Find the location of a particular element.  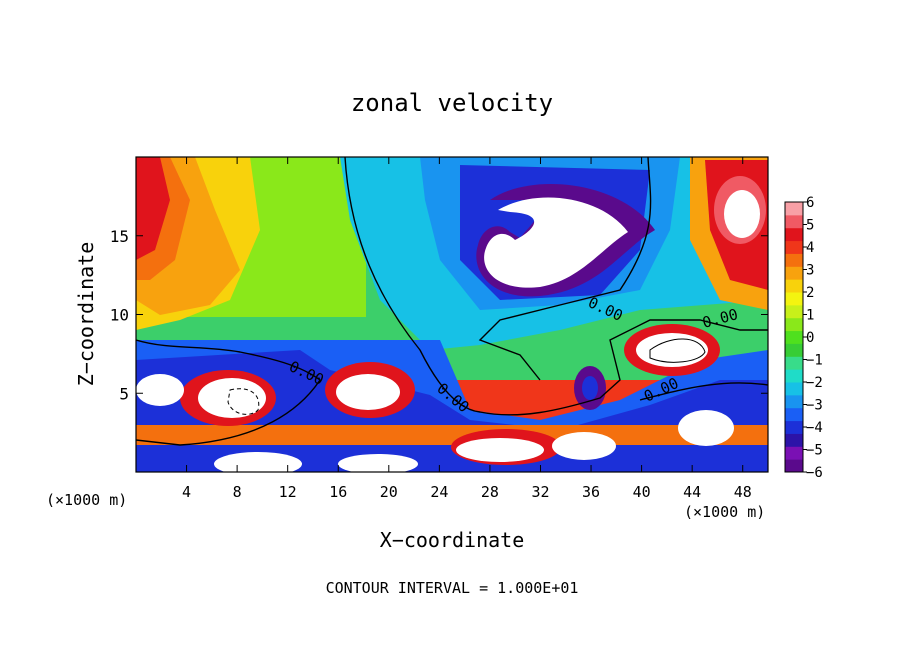

x-tick-label: 28 is located at coordinates (490, 492).